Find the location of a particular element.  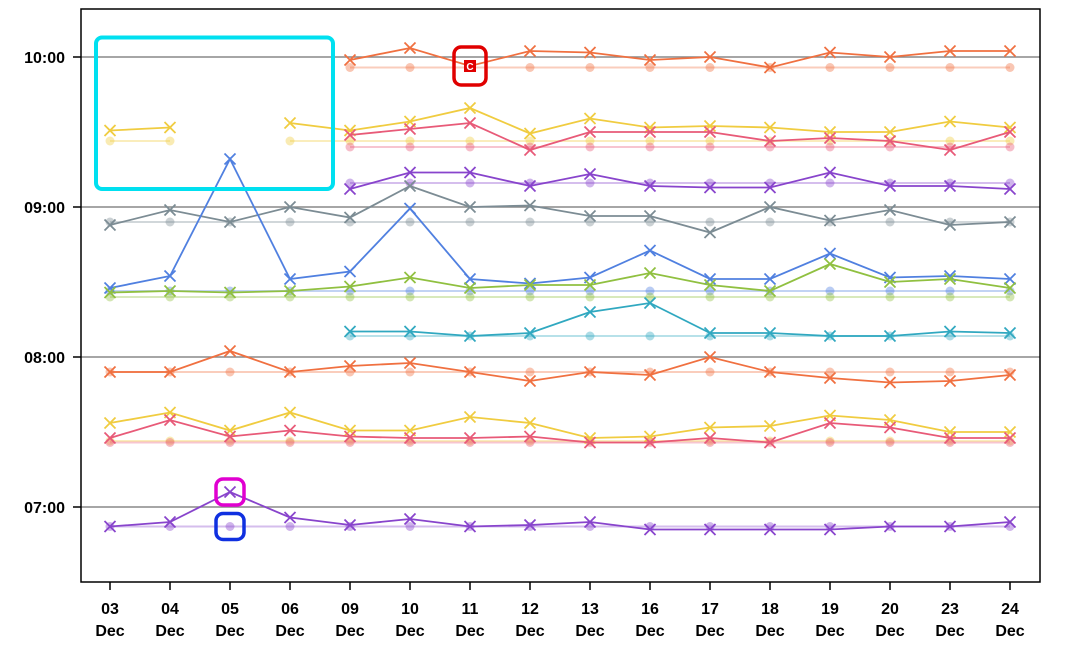

label-badge is located at coordinates (470, 66).